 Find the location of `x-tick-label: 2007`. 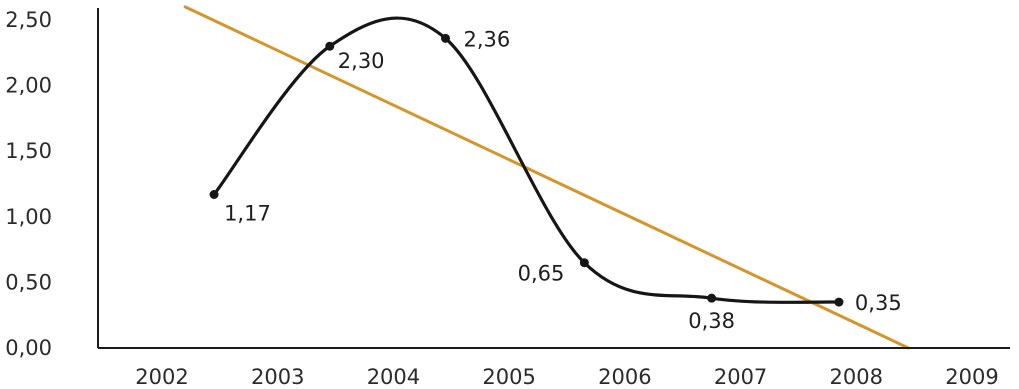

x-tick-label: 2007 is located at coordinates (740, 377).